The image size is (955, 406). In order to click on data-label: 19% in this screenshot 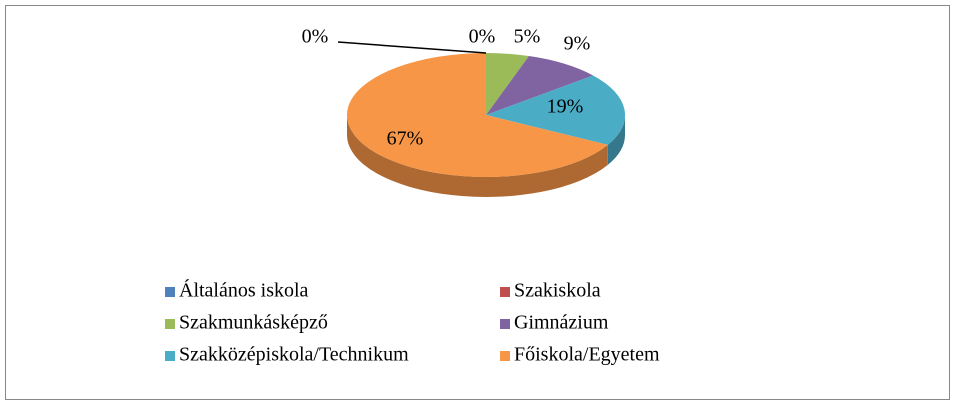, I will do `click(565, 107)`.